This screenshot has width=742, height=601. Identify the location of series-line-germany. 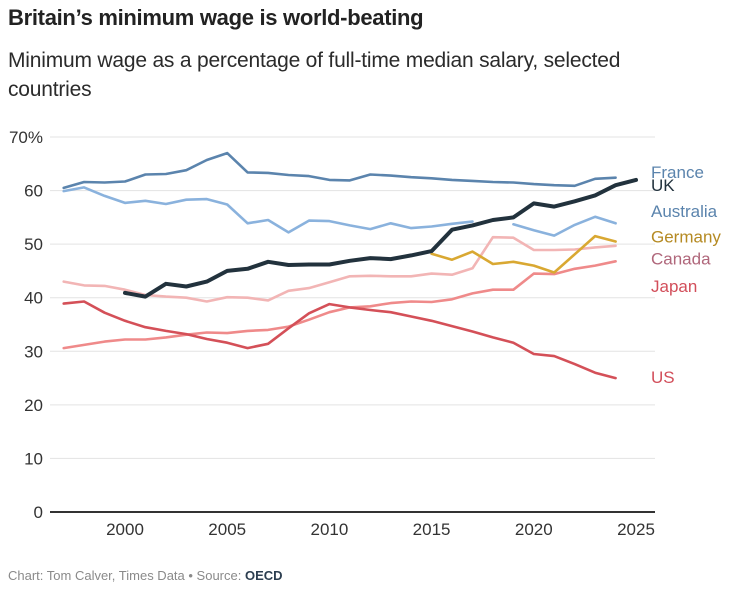
(523, 254).